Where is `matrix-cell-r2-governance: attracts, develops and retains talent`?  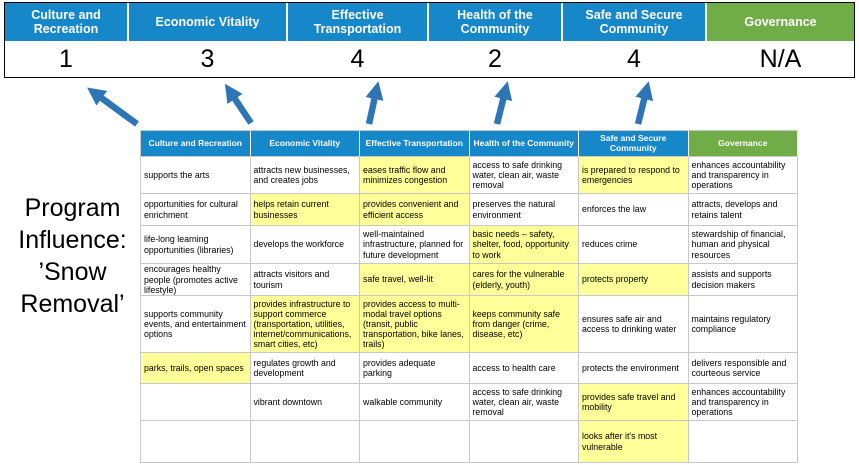 matrix-cell-r2-governance: attracts, develops and retains talent is located at coordinates (743, 210).